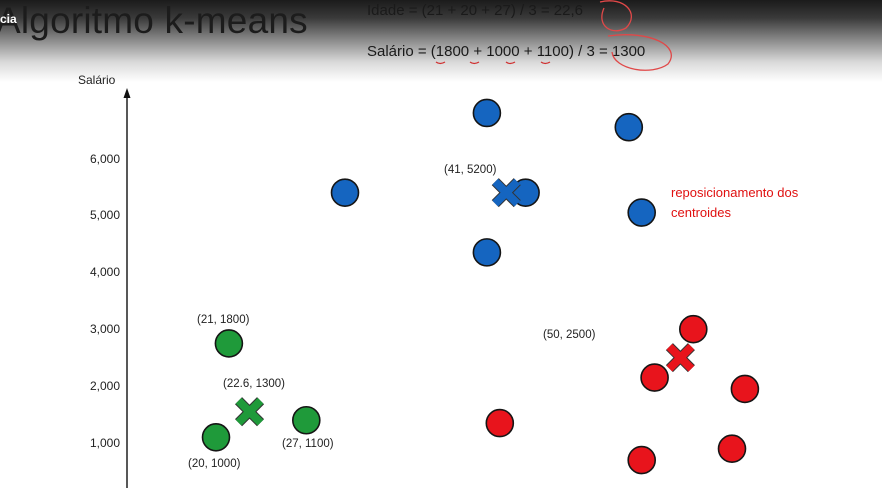 The width and height of the screenshot is (882, 488). I want to click on y-axis-arrow, so click(127, 93).